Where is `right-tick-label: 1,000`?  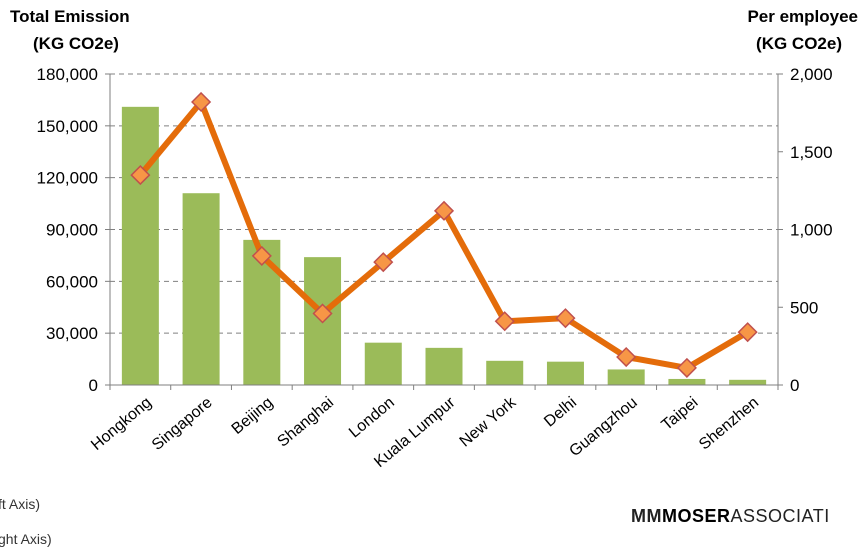 right-tick-label: 1,000 is located at coordinates (811, 230).